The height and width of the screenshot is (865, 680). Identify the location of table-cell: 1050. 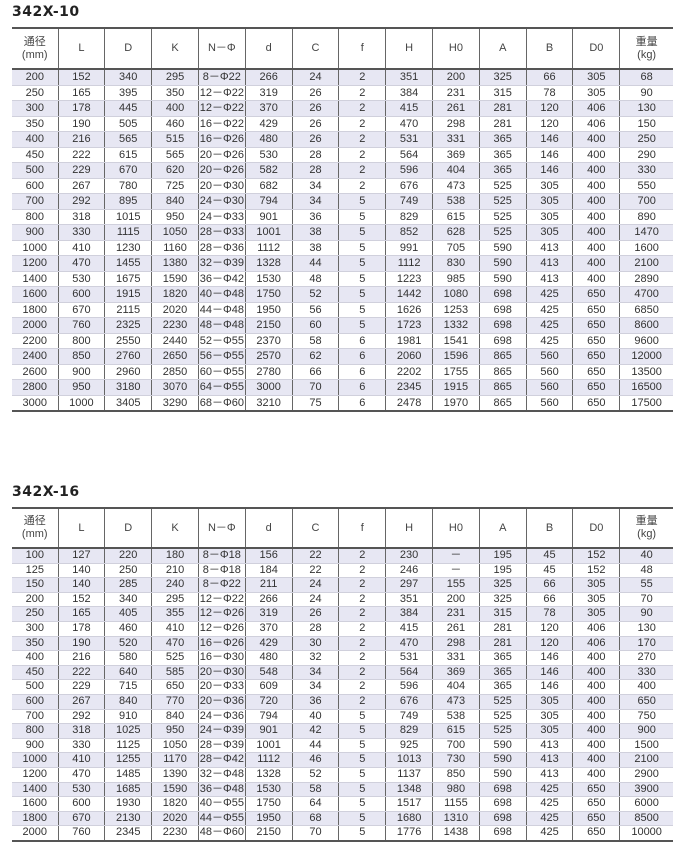
(175, 232).